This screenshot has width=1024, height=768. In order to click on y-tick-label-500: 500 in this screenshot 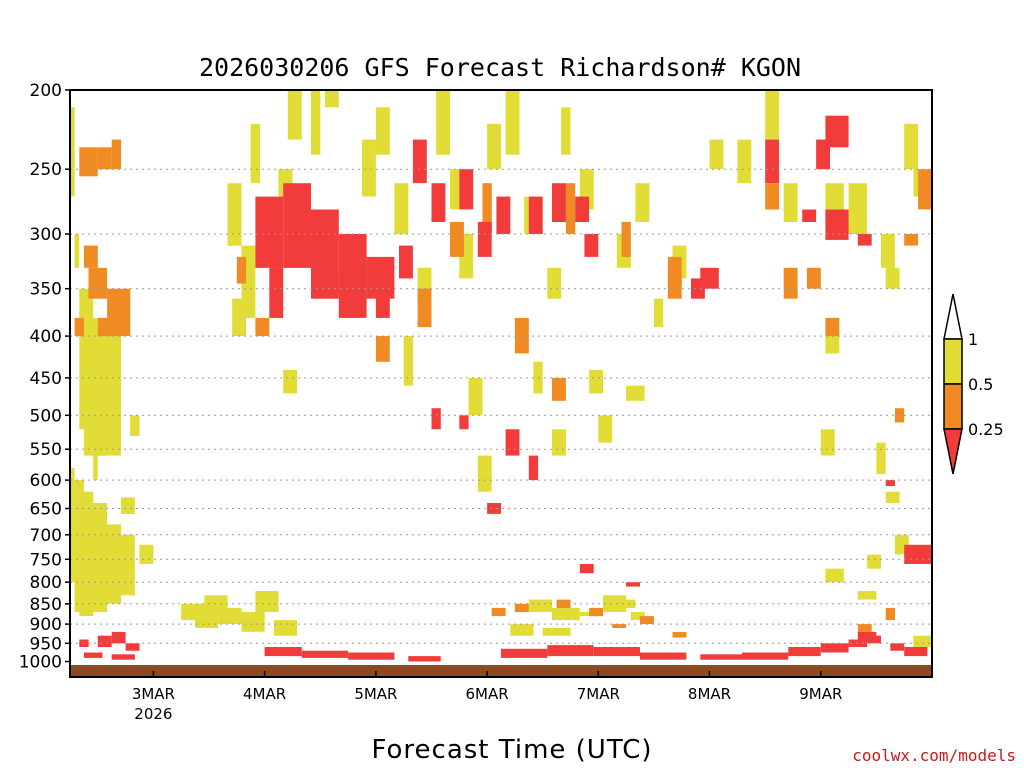, I will do `click(46, 416)`.